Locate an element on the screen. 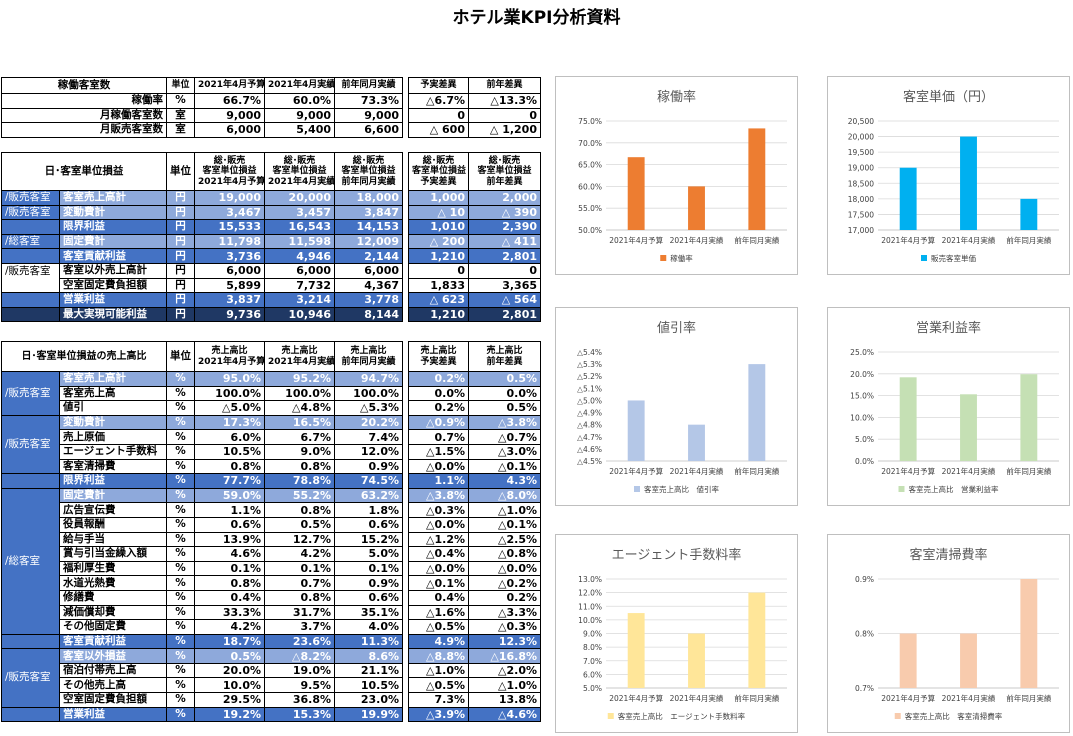  category-cell: /販売客室 is located at coordinates (30, 393).